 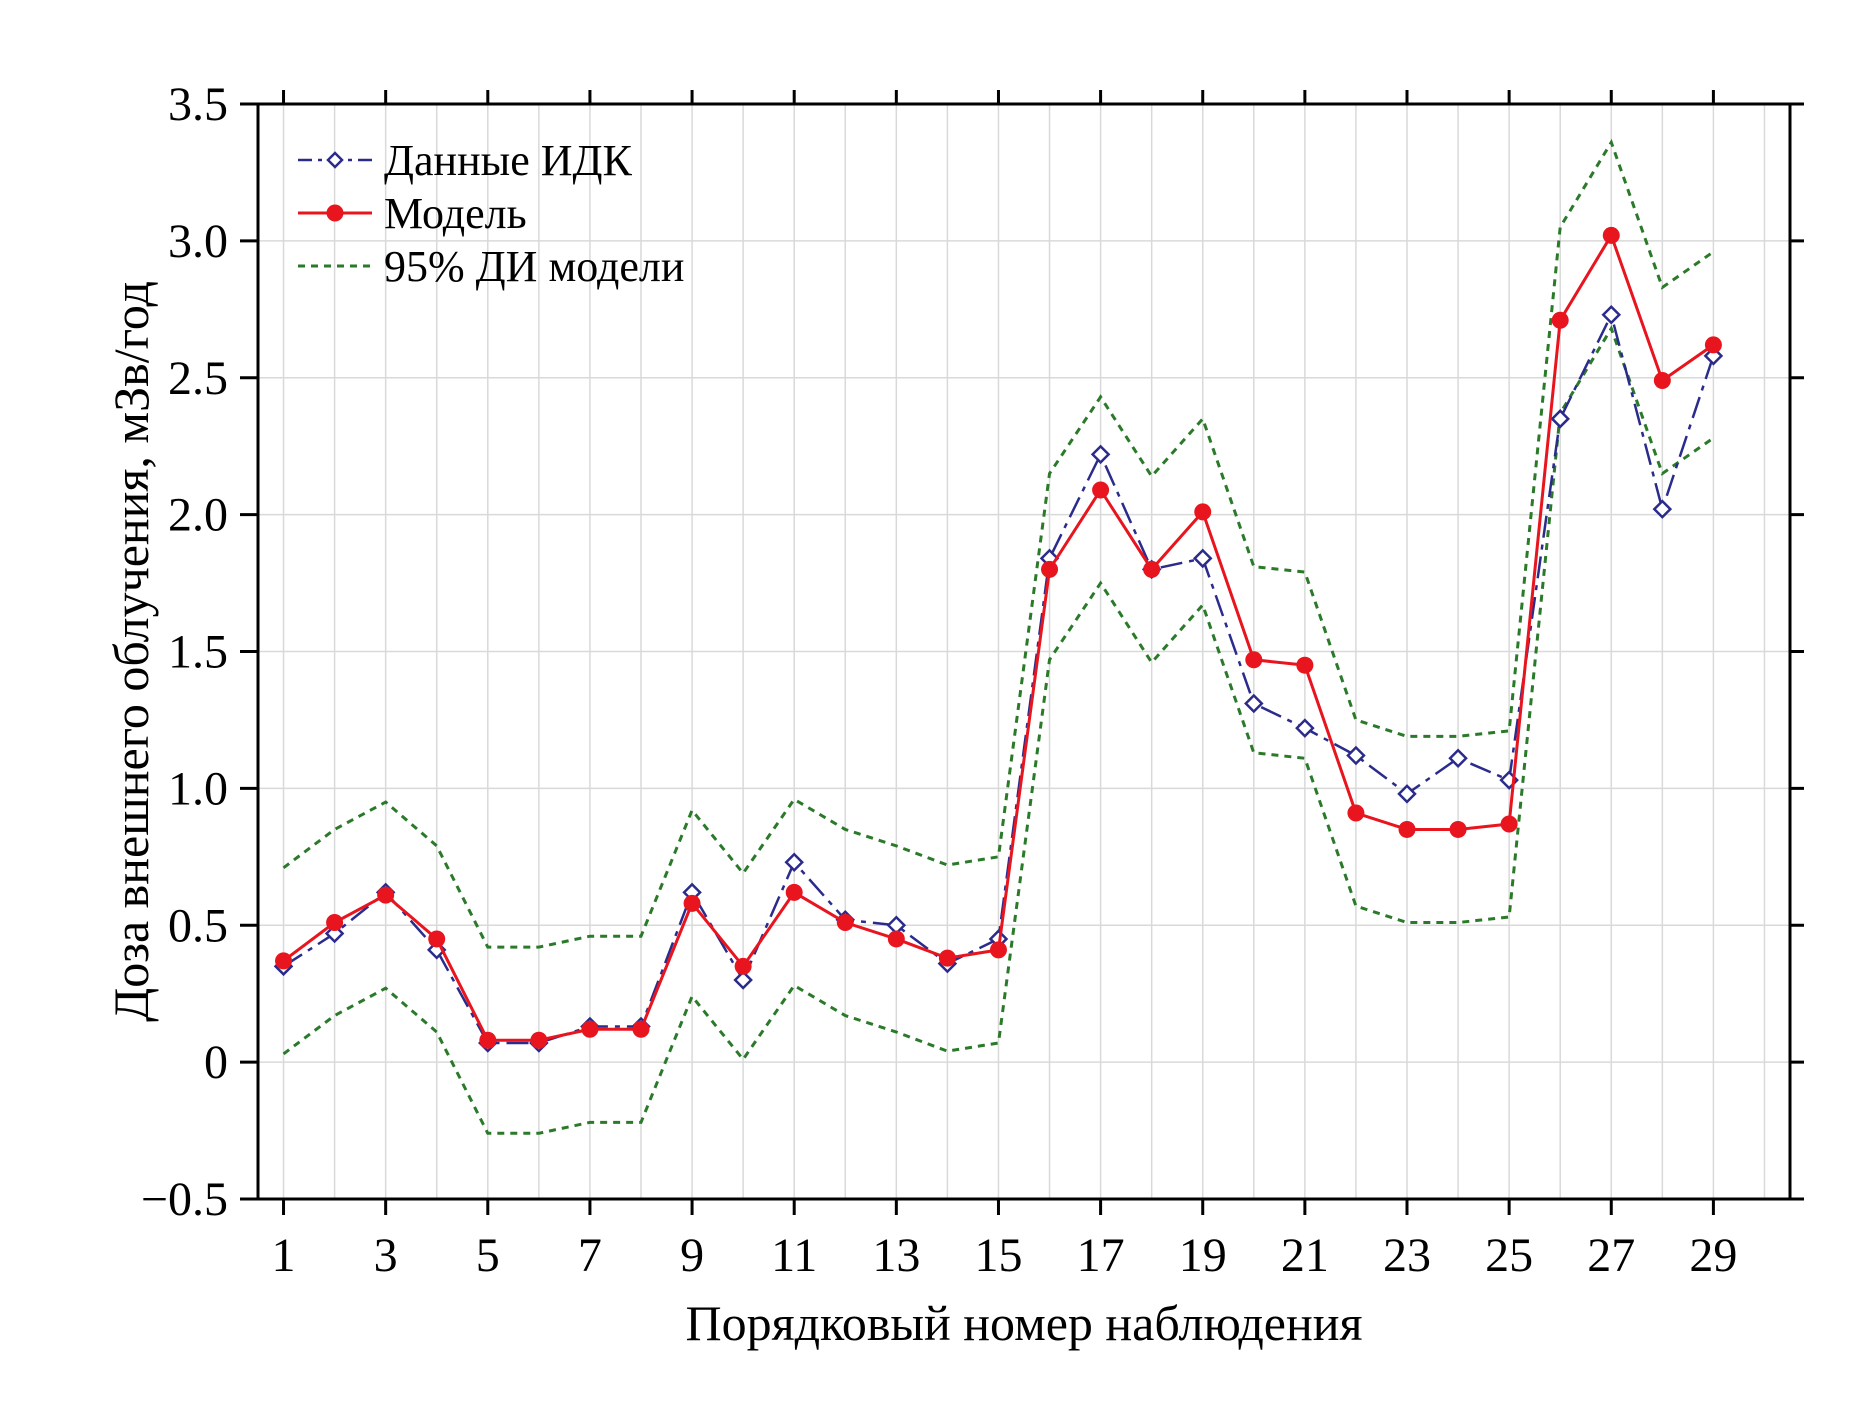 What do you see at coordinates (692, 1255) in the screenshot?
I see `x-tick-label: 9` at bounding box center [692, 1255].